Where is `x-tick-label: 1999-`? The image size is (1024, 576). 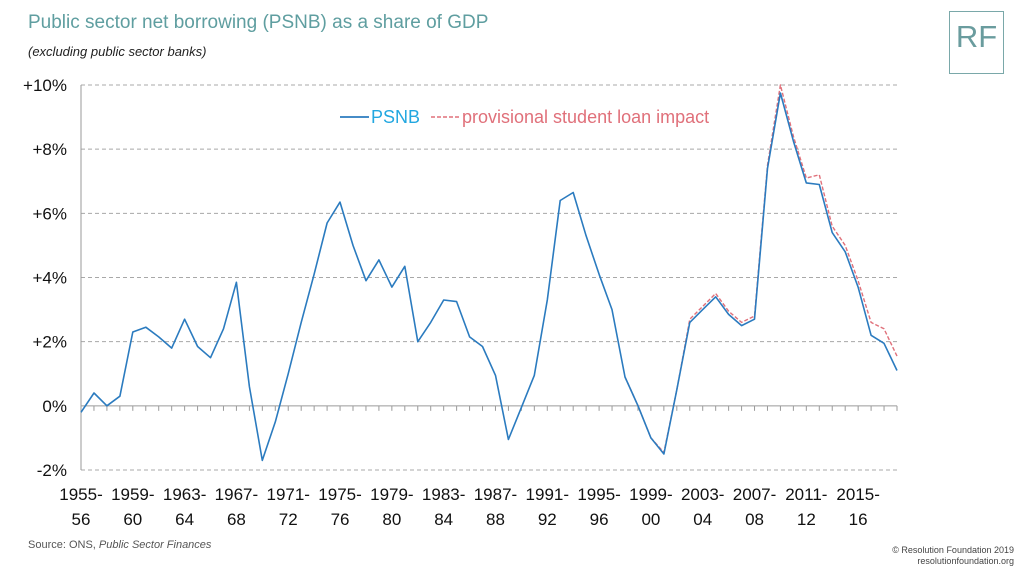
x-tick-label: 1999- is located at coordinates (650, 494).